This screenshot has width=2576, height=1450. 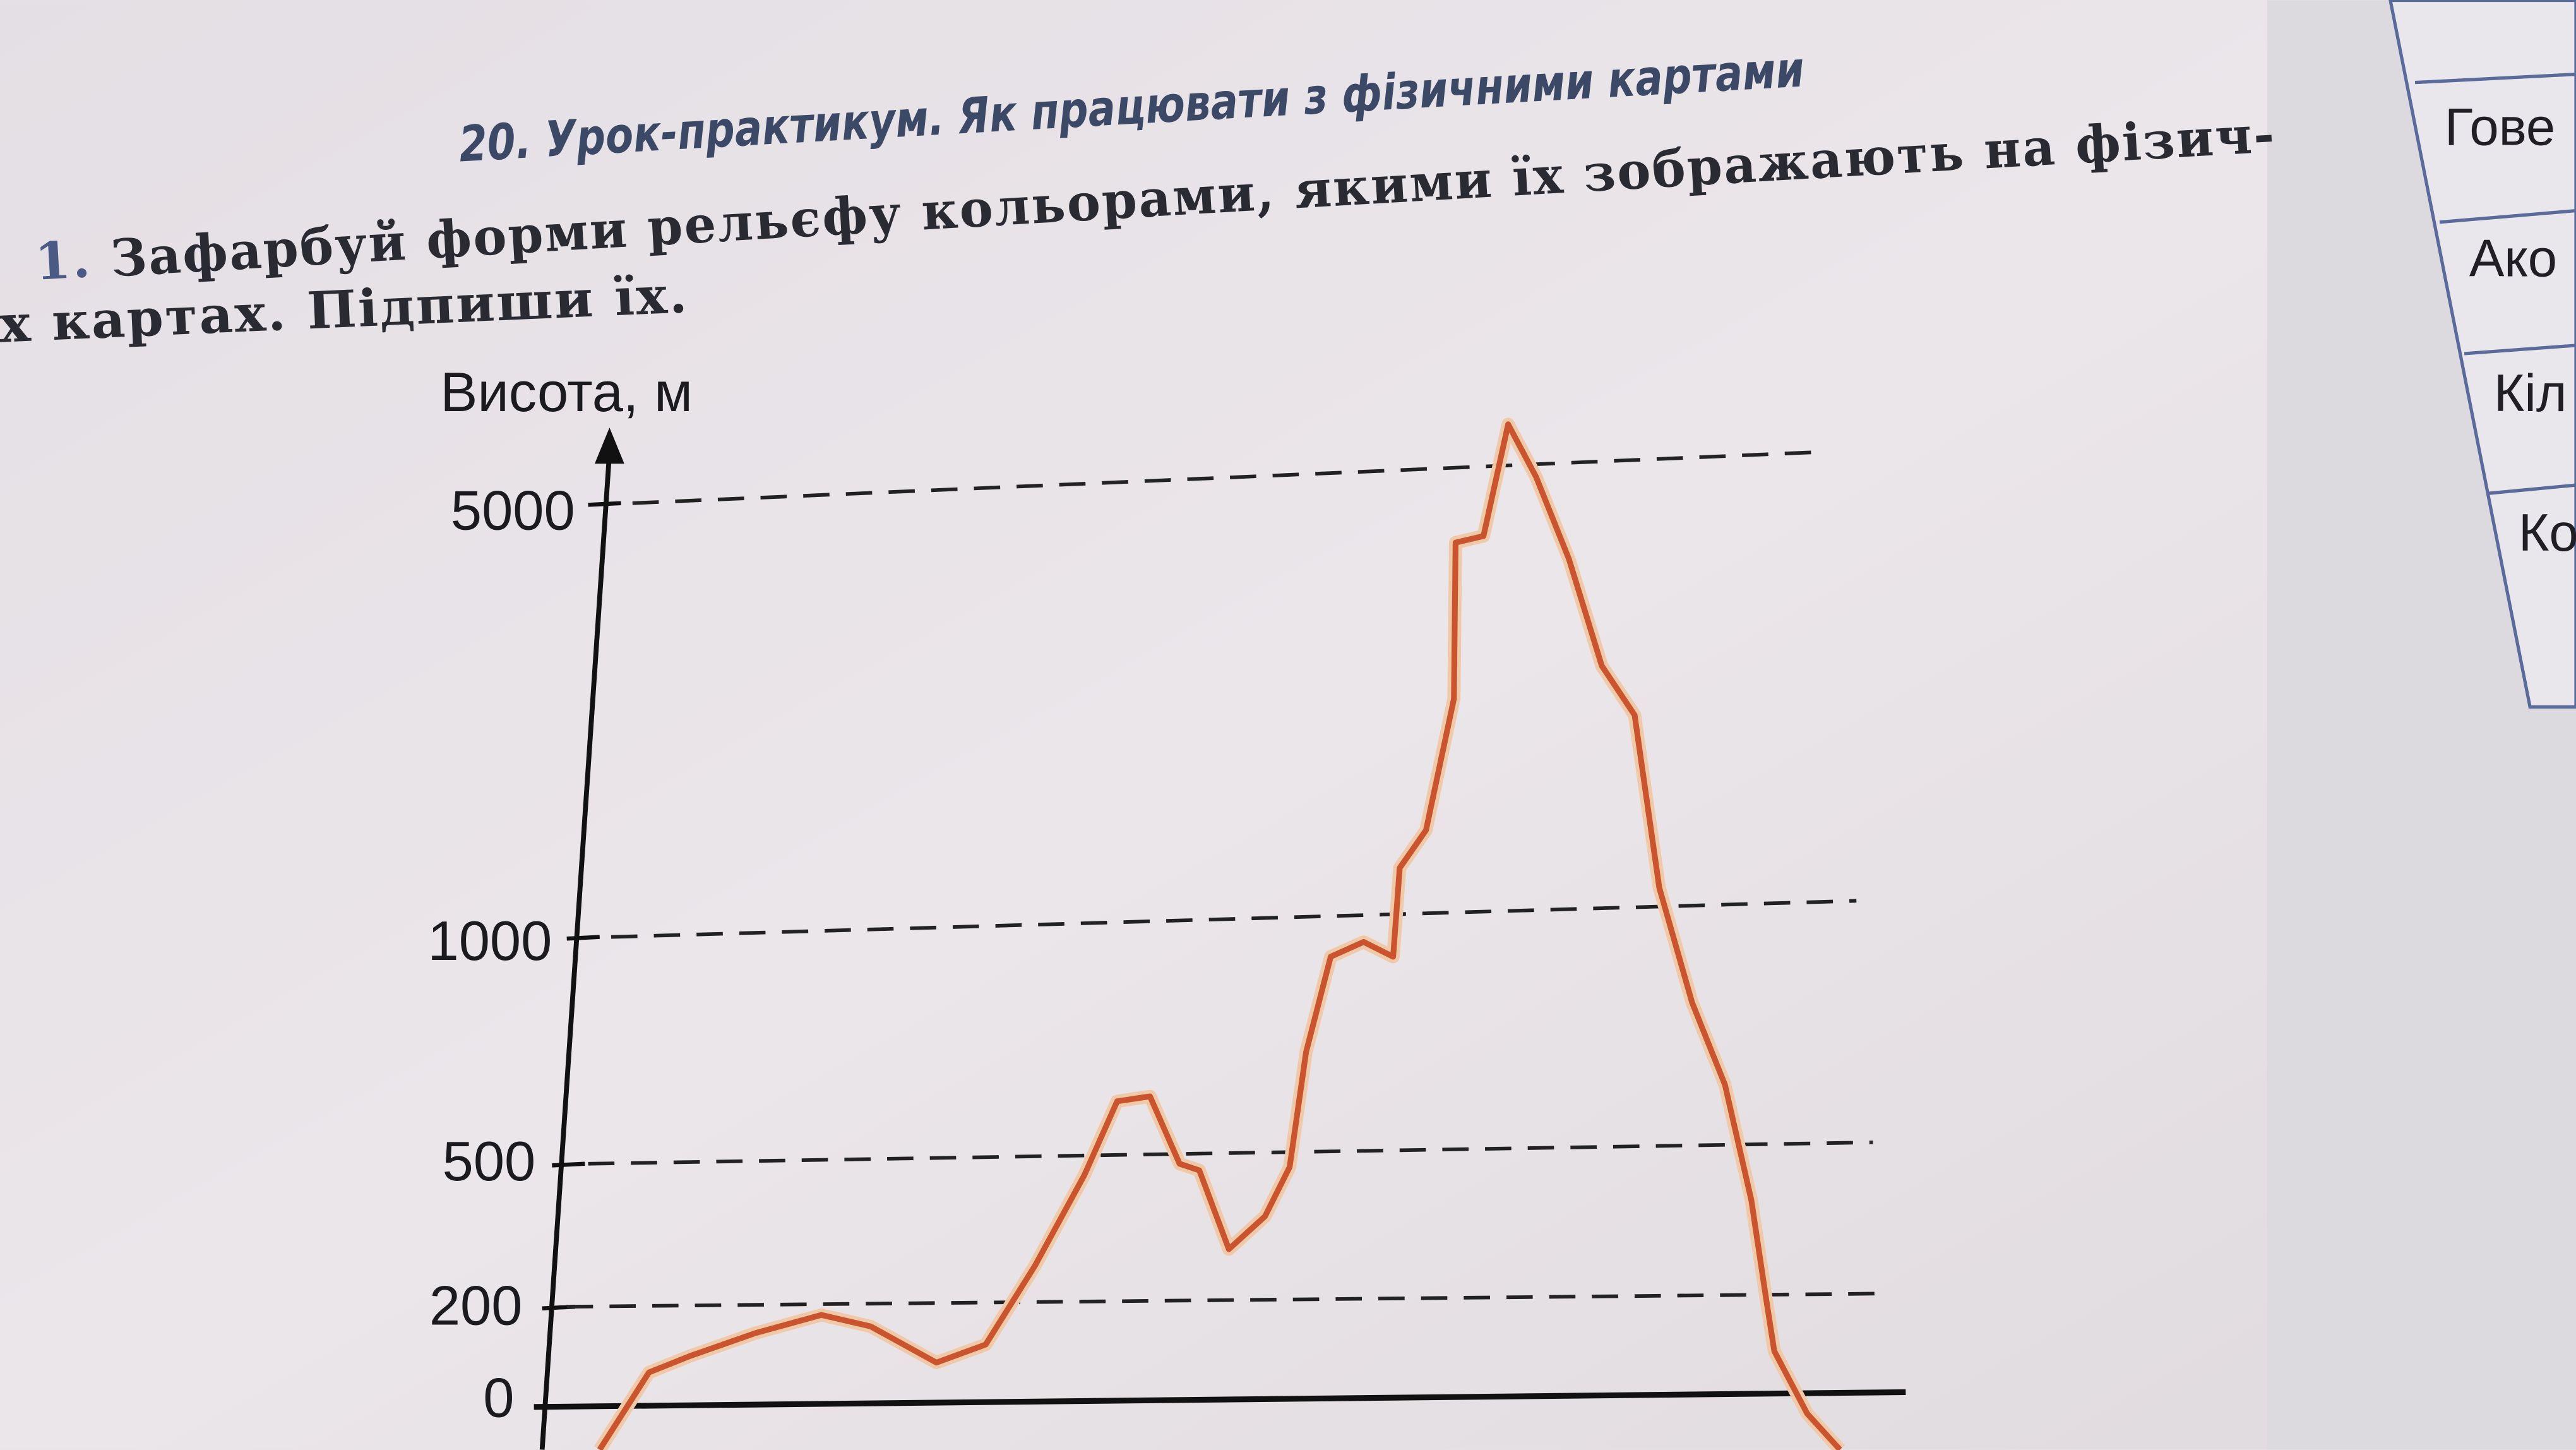 What do you see at coordinates (2547, 532) in the screenshot?
I see `tab-label: Ко` at bounding box center [2547, 532].